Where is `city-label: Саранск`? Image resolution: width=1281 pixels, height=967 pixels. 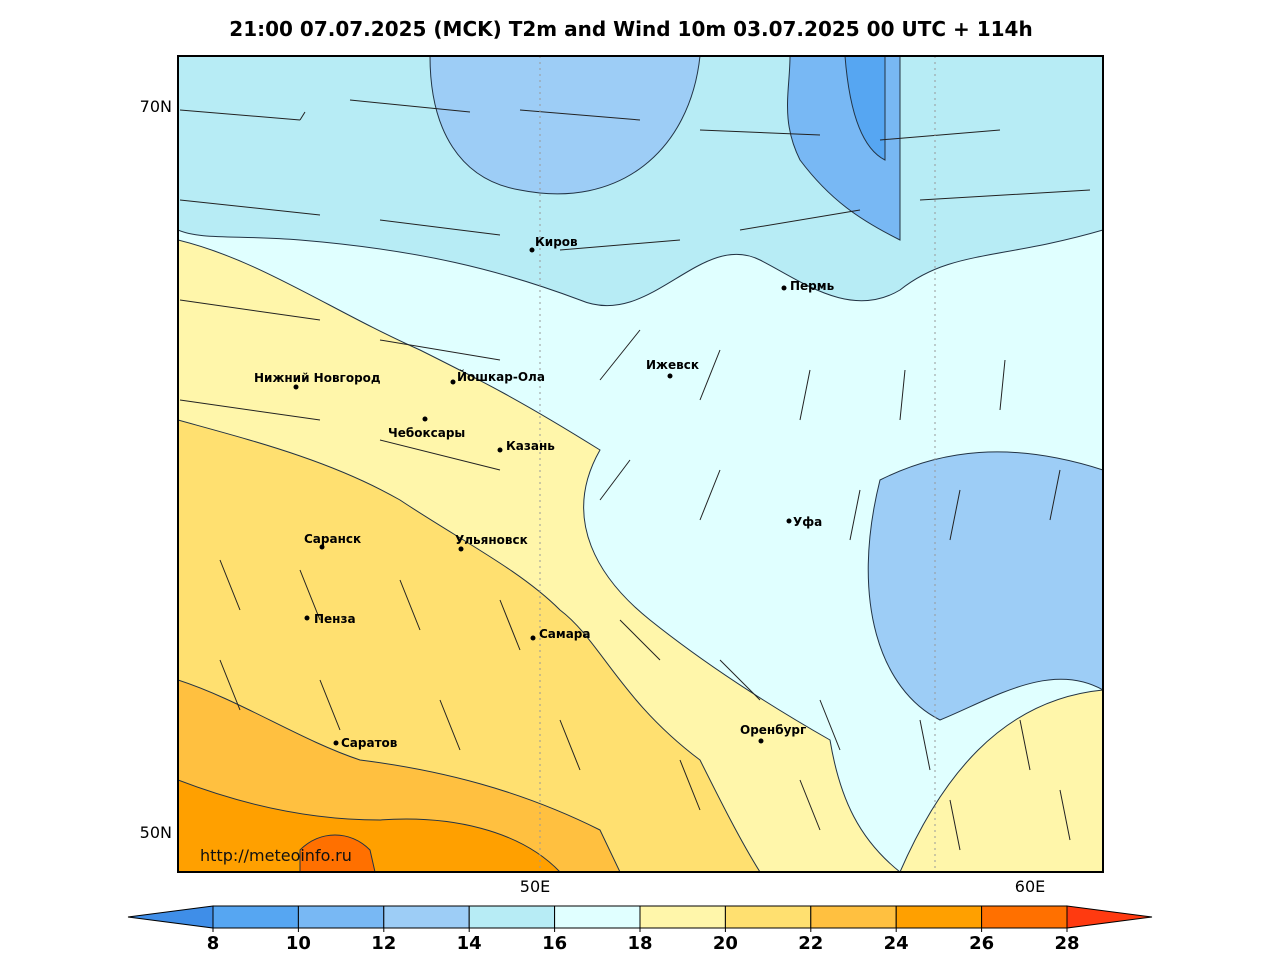
city-label: Саранск is located at coordinates (332, 539).